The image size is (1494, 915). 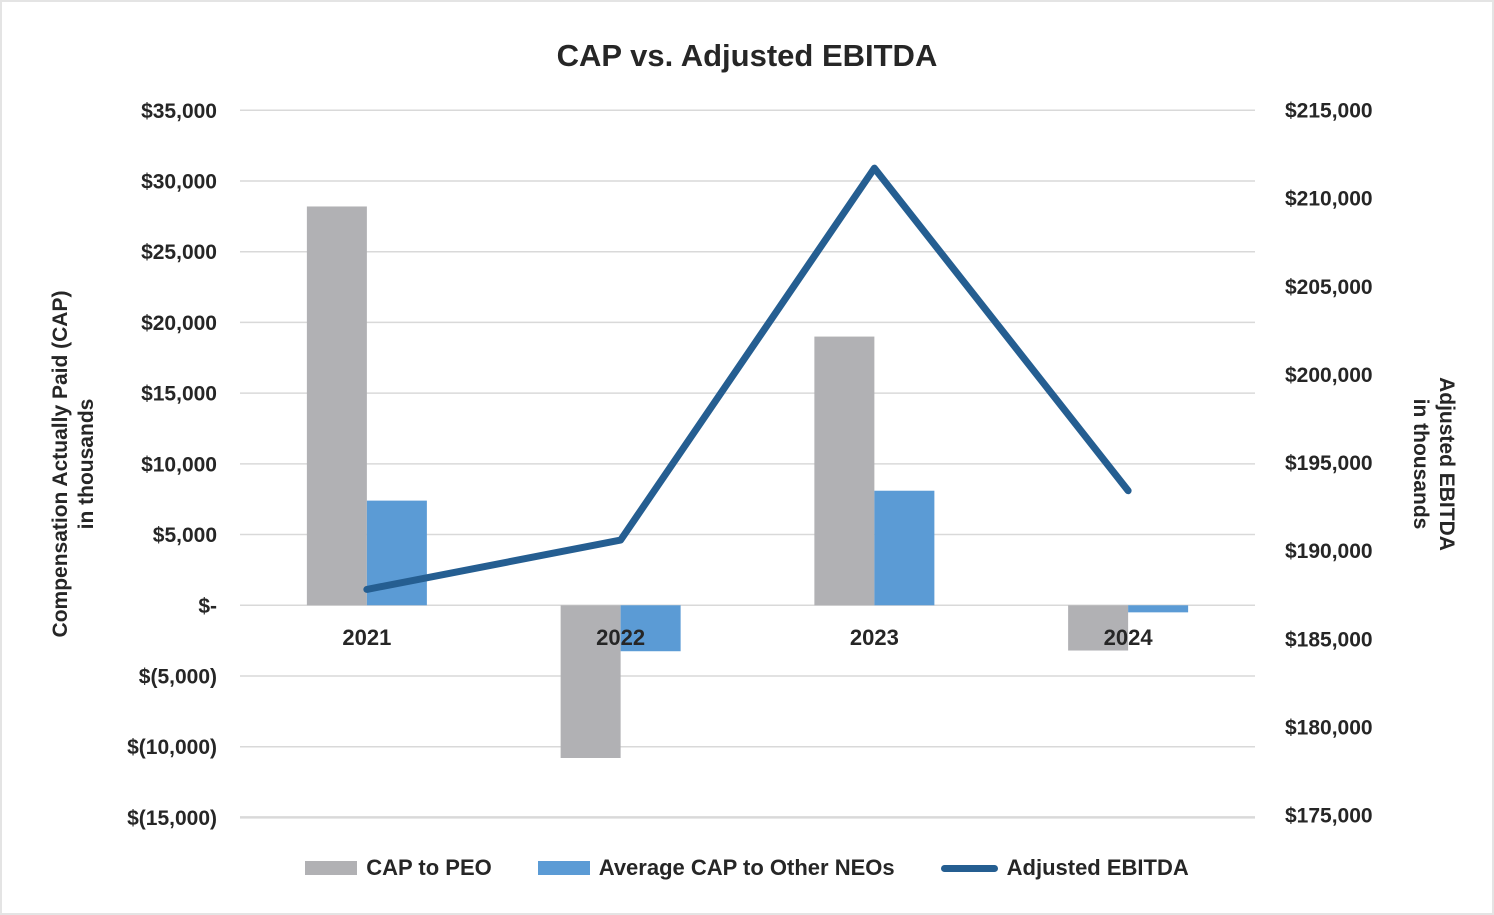 What do you see at coordinates (179, 323) in the screenshot?
I see `left-axis-tick-label: $20,000` at bounding box center [179, 323].